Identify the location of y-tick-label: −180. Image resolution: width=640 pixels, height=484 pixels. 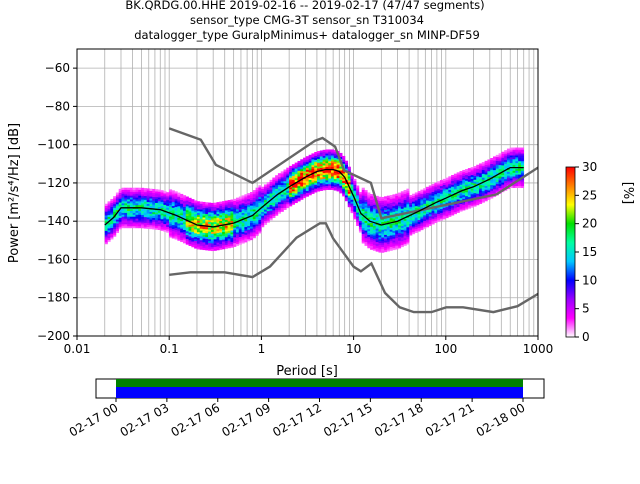
(53, 298).